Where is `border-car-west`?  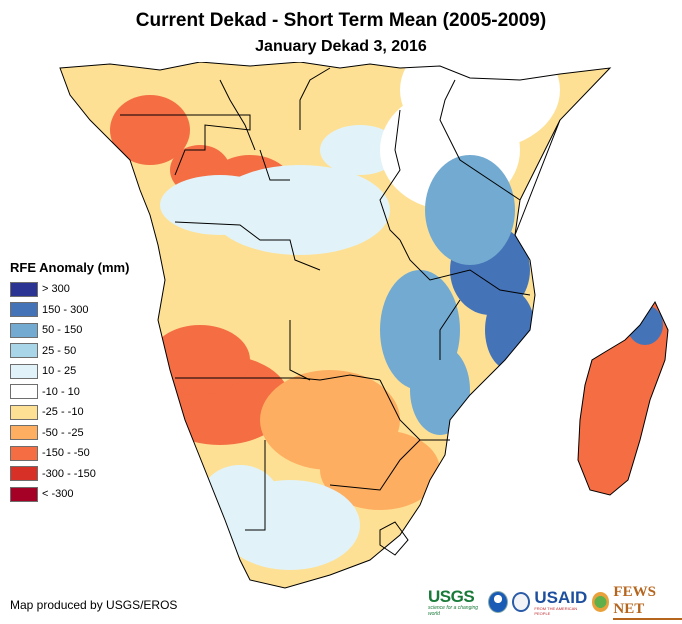
border-car-west is located at coordinates (237, 115).